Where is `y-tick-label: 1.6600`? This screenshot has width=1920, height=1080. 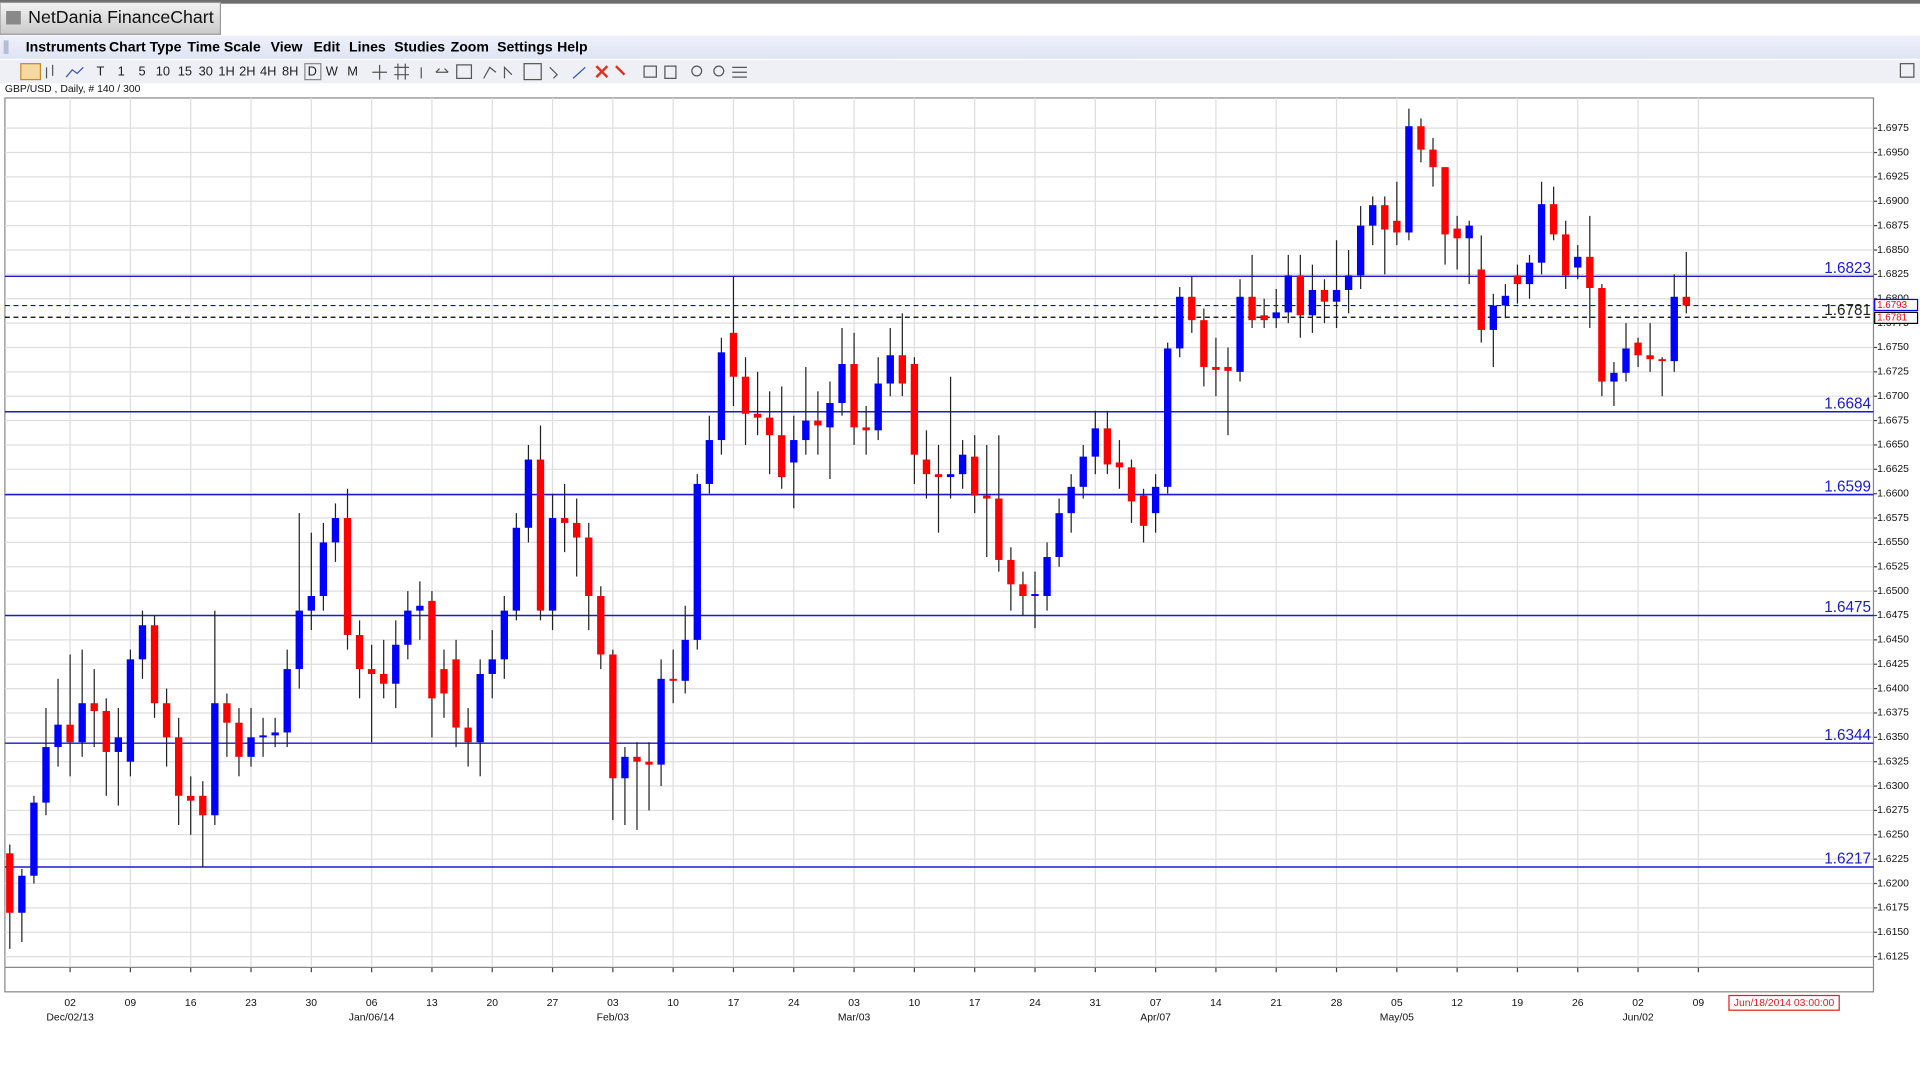 y-tick-label: 1.6600 is located at coordinates (1893, 493).